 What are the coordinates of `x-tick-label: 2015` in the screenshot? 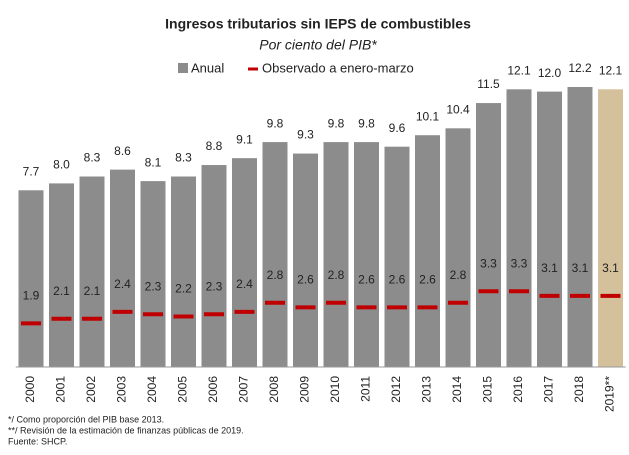 It's located at (488, 389).